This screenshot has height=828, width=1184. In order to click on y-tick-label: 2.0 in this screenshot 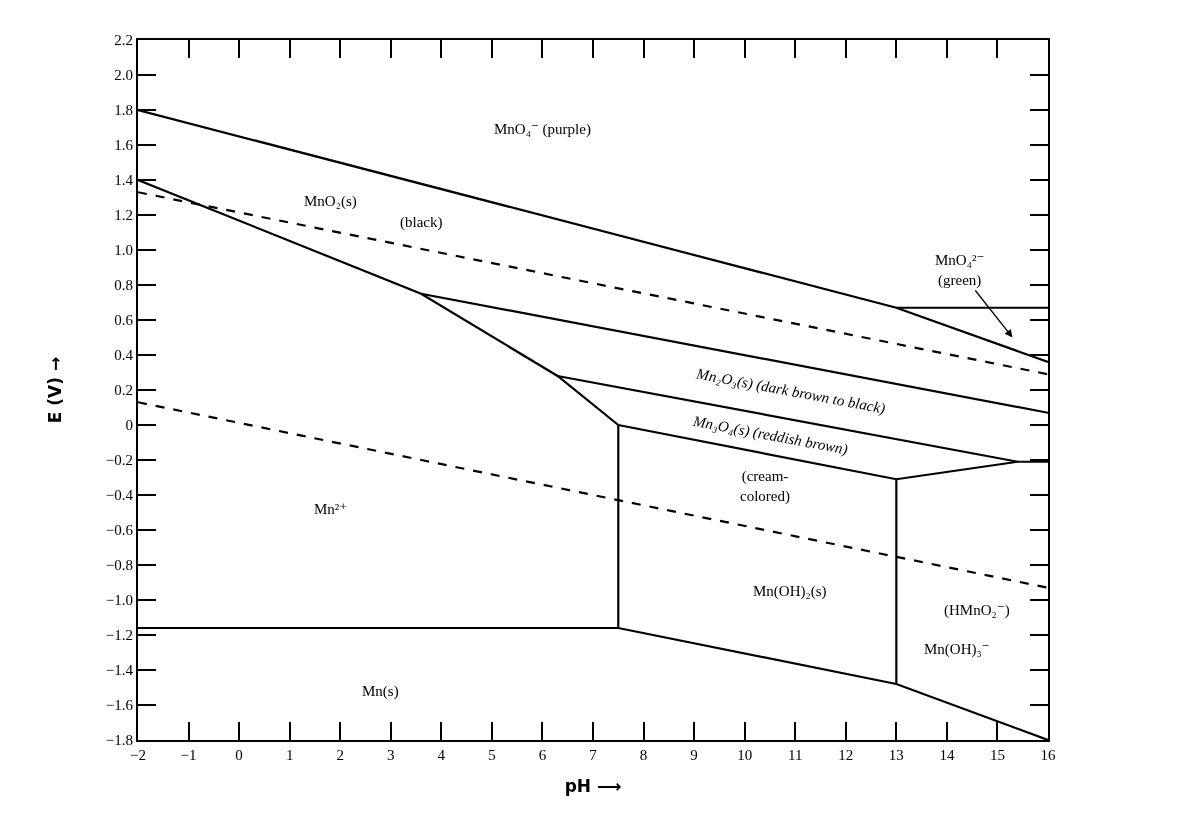, I will do `click(123, 75)`.